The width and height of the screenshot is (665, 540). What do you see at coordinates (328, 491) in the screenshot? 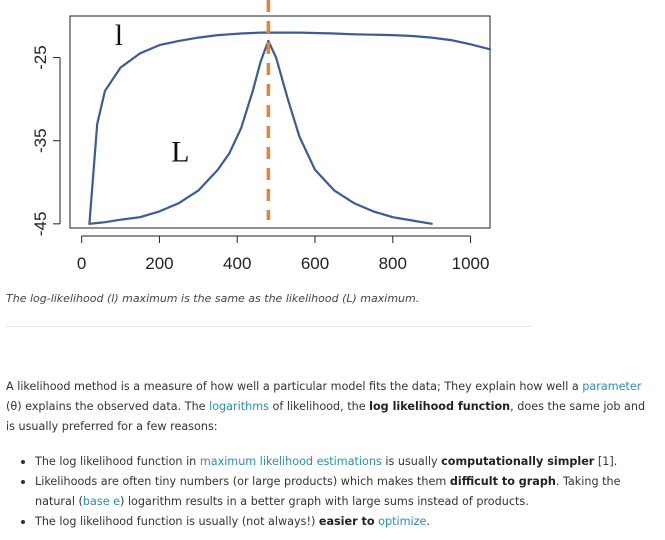
I see `bullet2-text-2: . Taking the natural (` at bounding box center [328, 491].